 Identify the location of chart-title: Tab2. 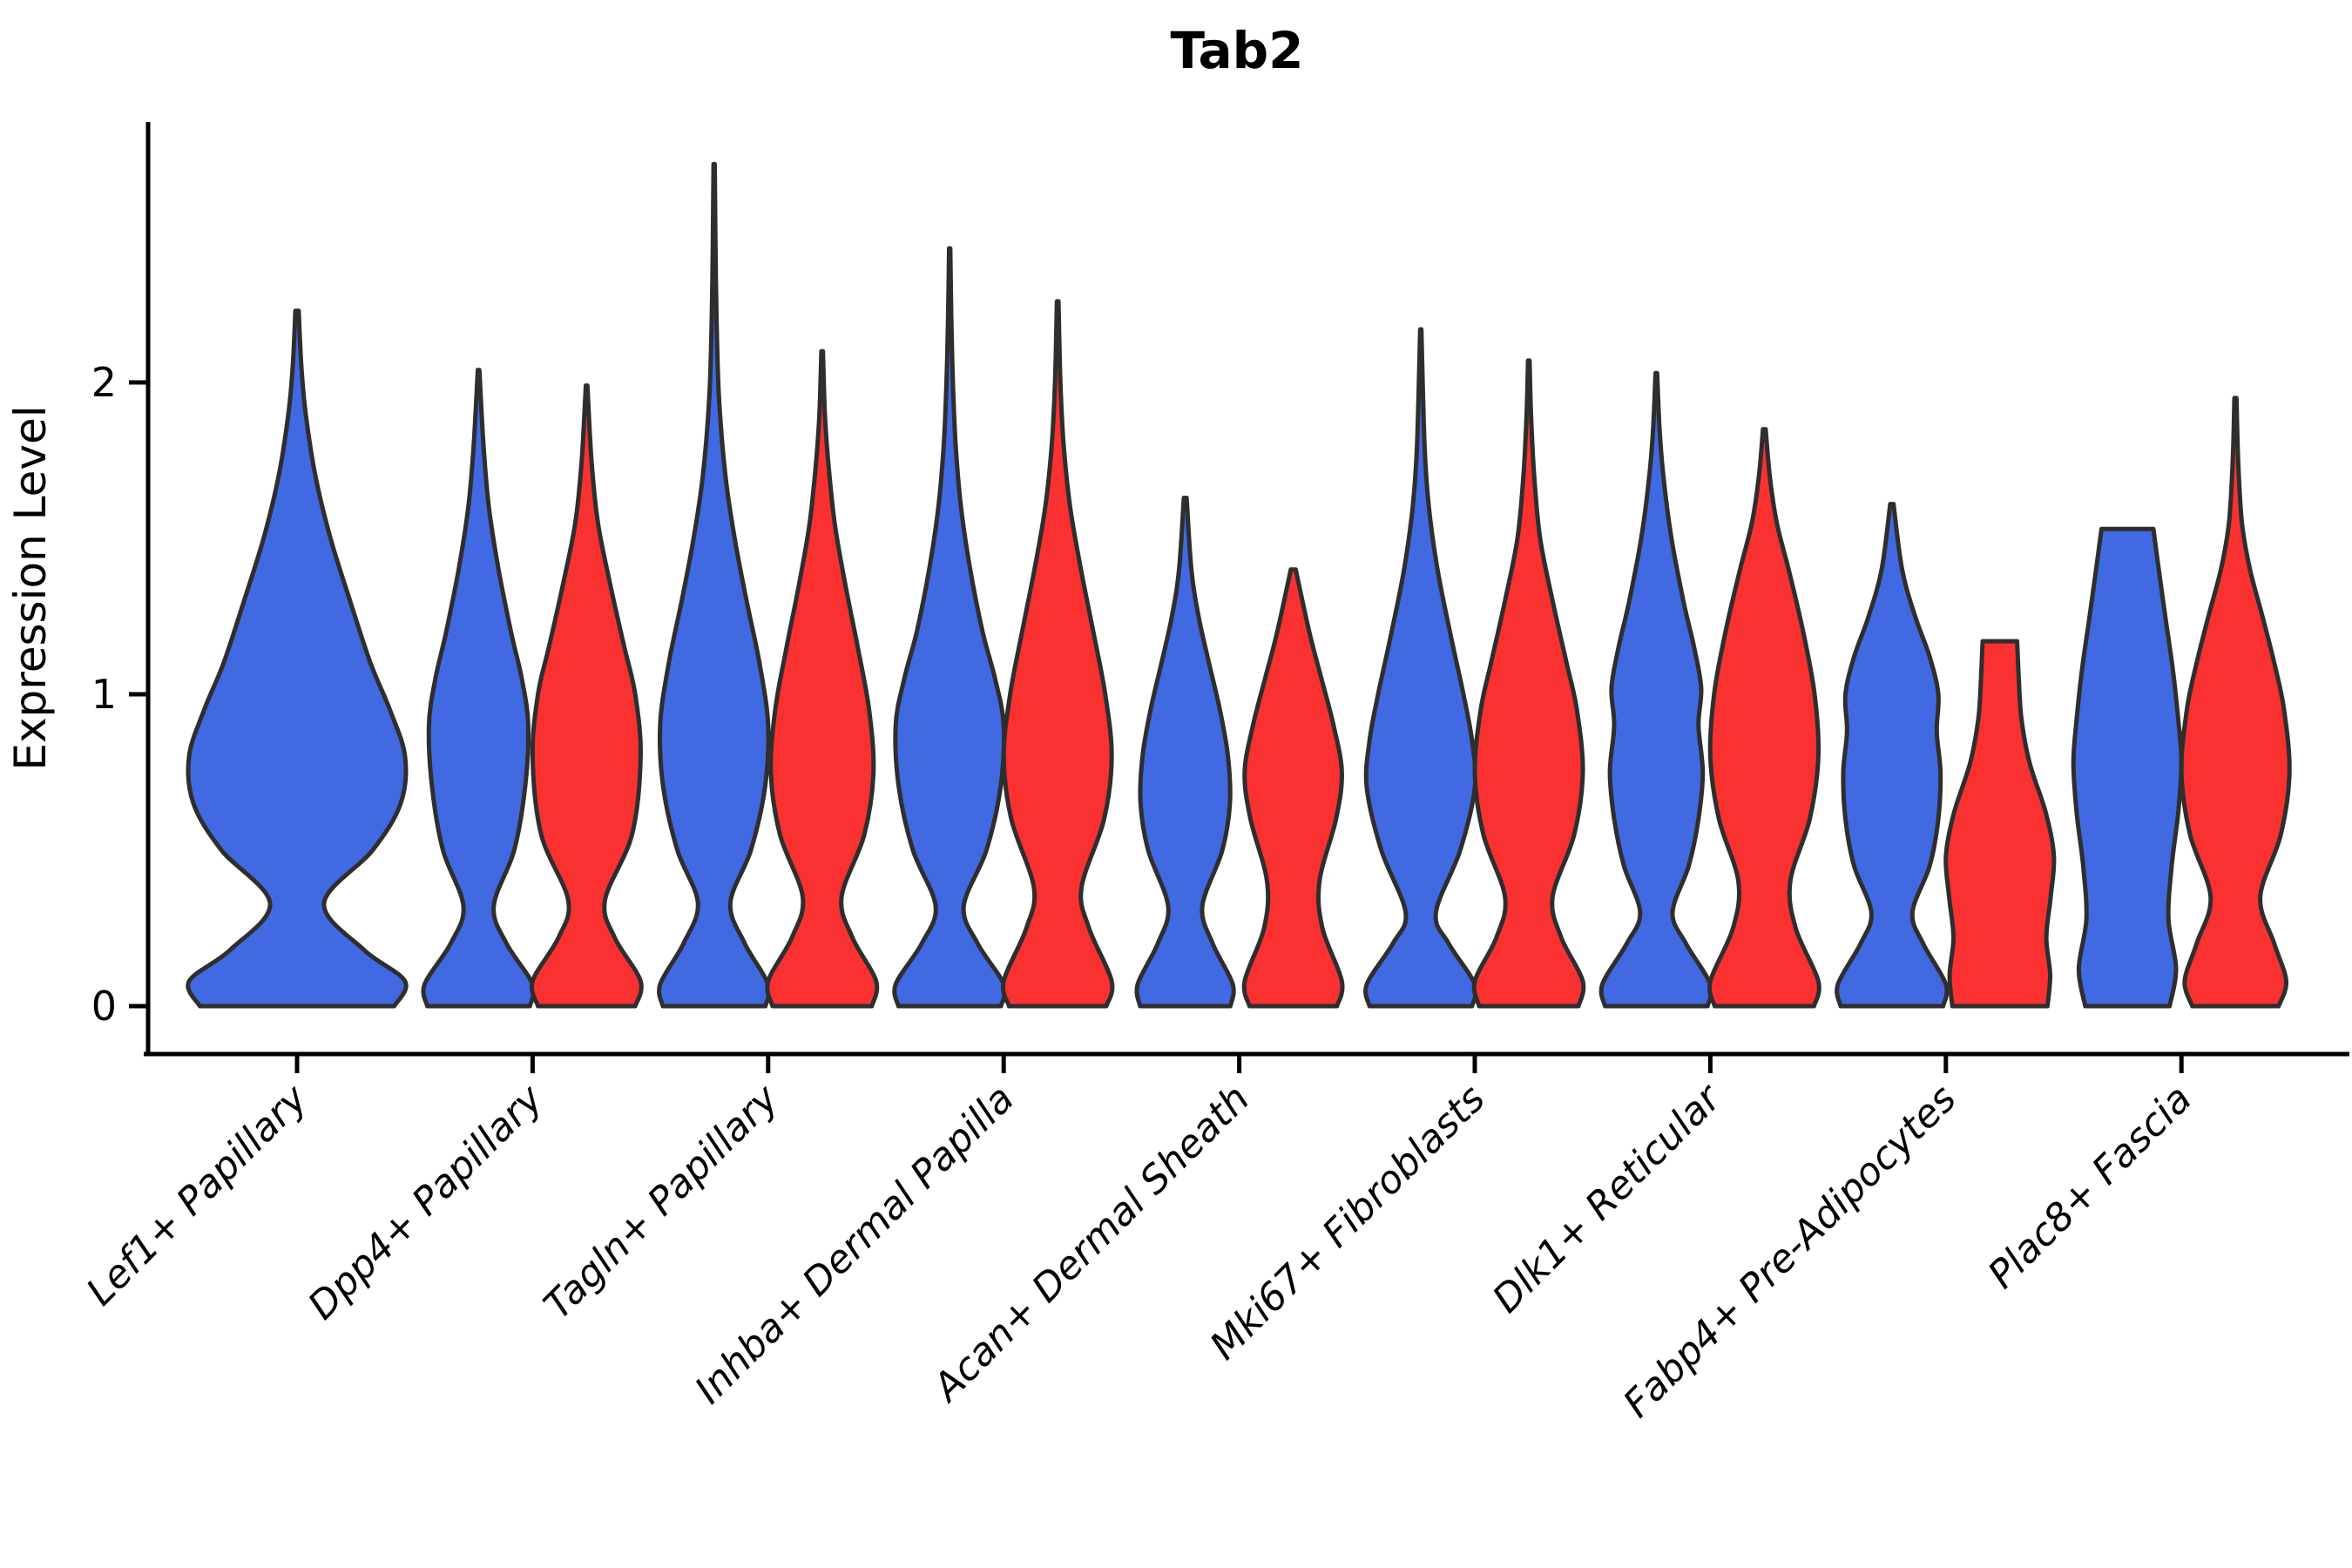
(1236, 50).